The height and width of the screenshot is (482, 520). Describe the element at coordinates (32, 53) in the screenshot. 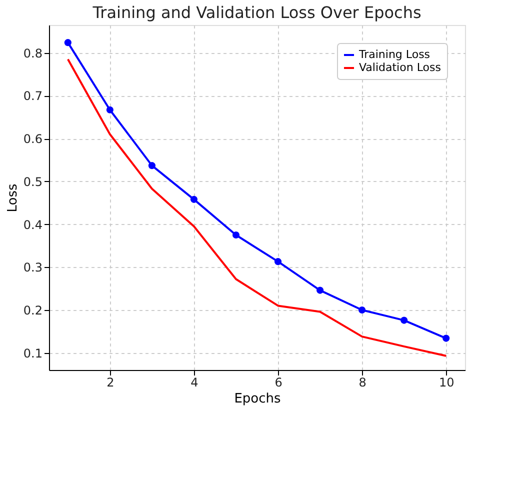

I see `y-tick-label: 0.8` at that location.